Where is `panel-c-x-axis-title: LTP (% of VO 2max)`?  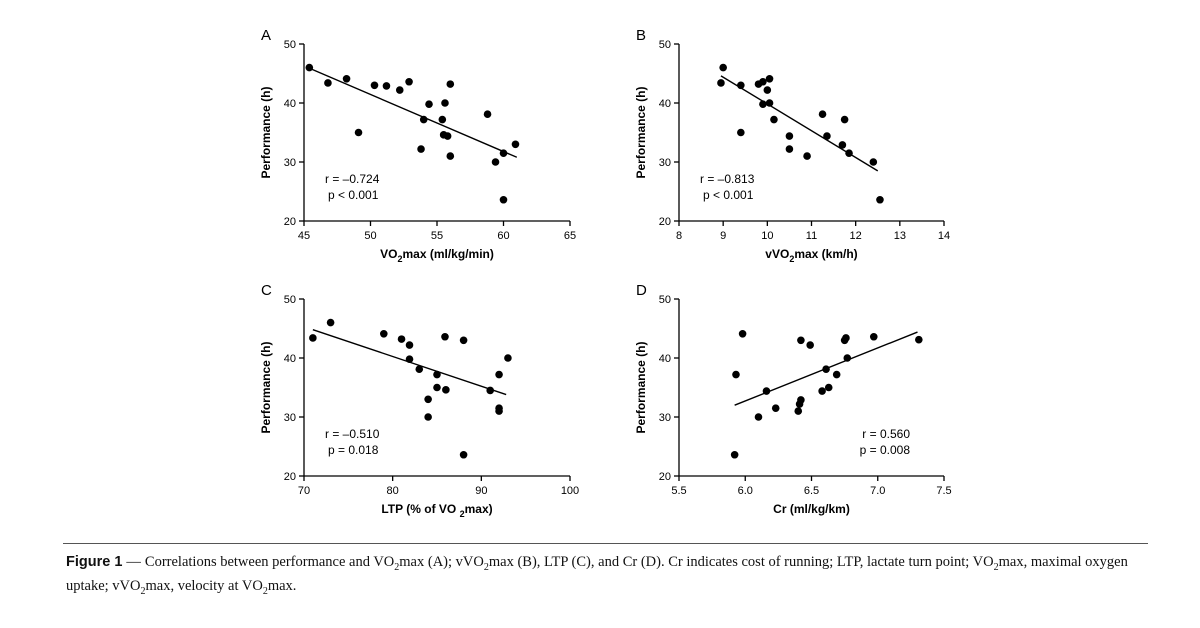 panel-c-x-axis-title: LTP (% of VO 2max) is located at coordinates (436, 510).